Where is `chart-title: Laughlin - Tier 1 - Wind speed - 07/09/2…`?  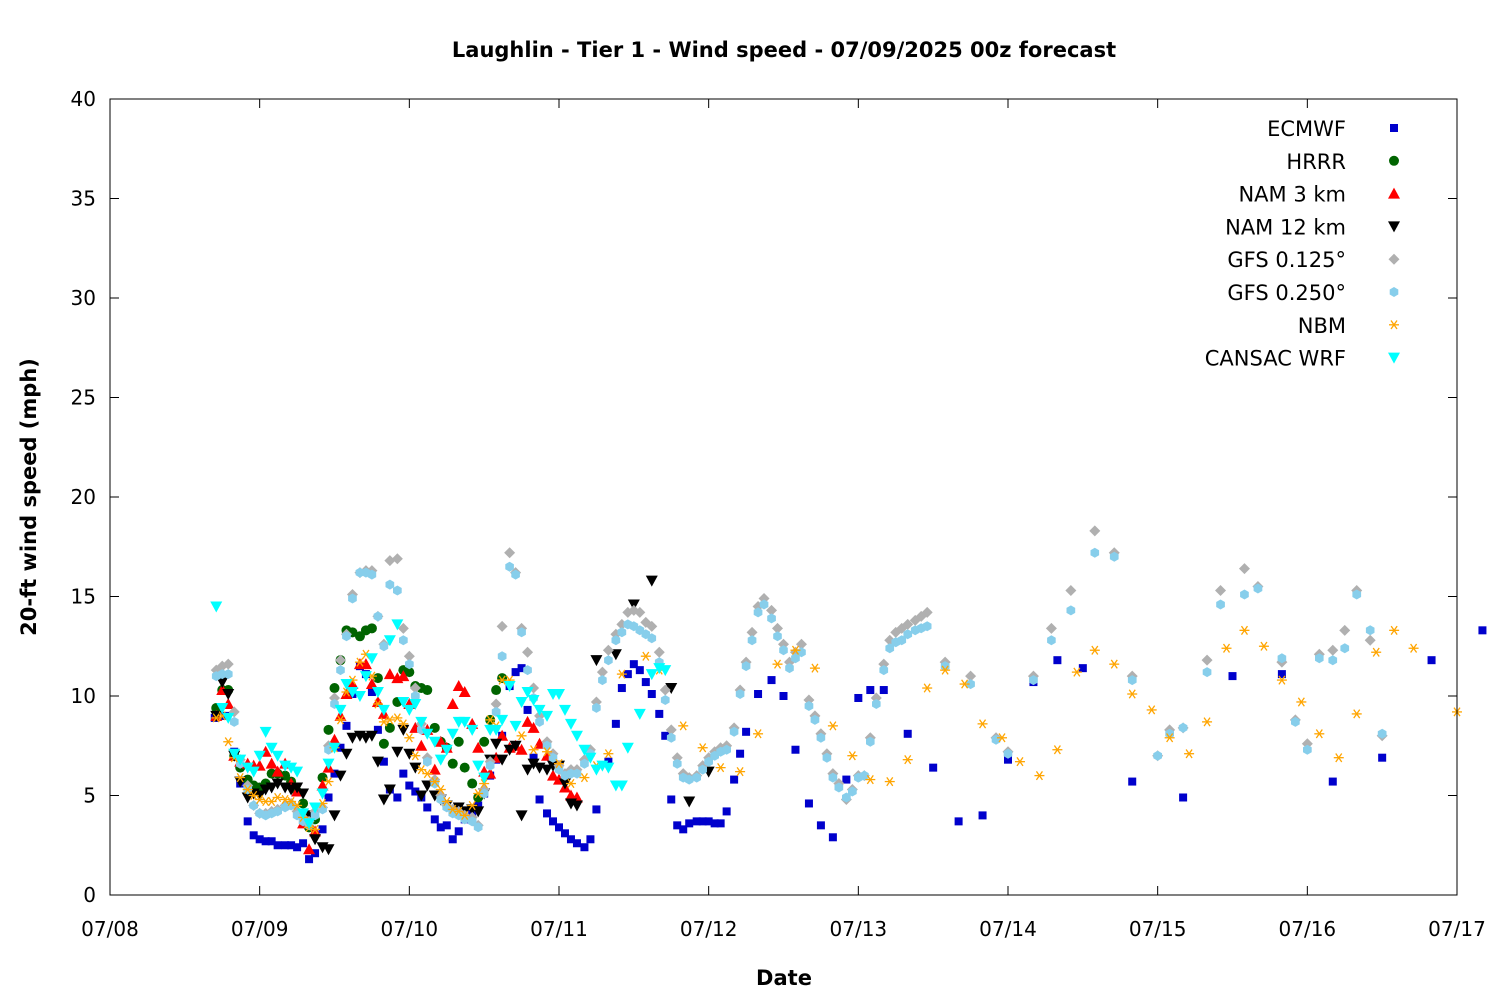 chart-title: Laughlin - Tier 1 - Wind speed - 07/09/2… is located at coordinates (784, 50).